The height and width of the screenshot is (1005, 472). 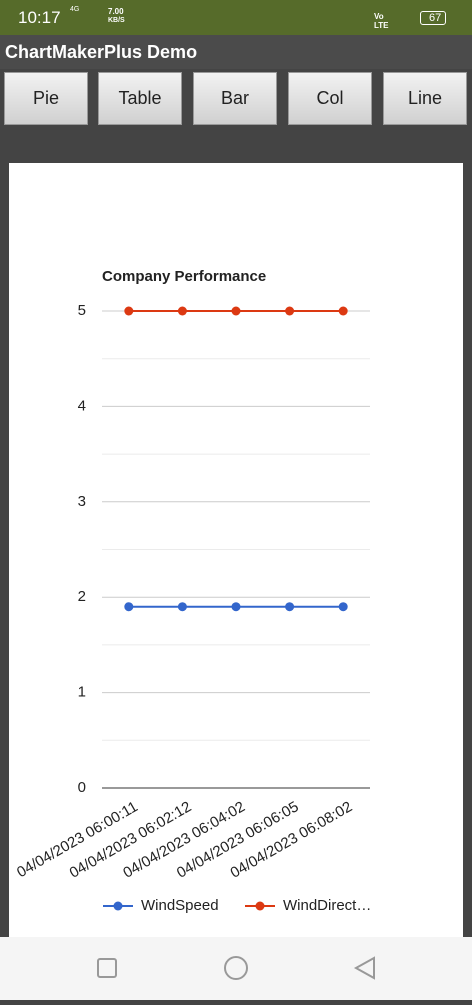 I want to click on y-tick-label: 3, so click(x=82, y=501).